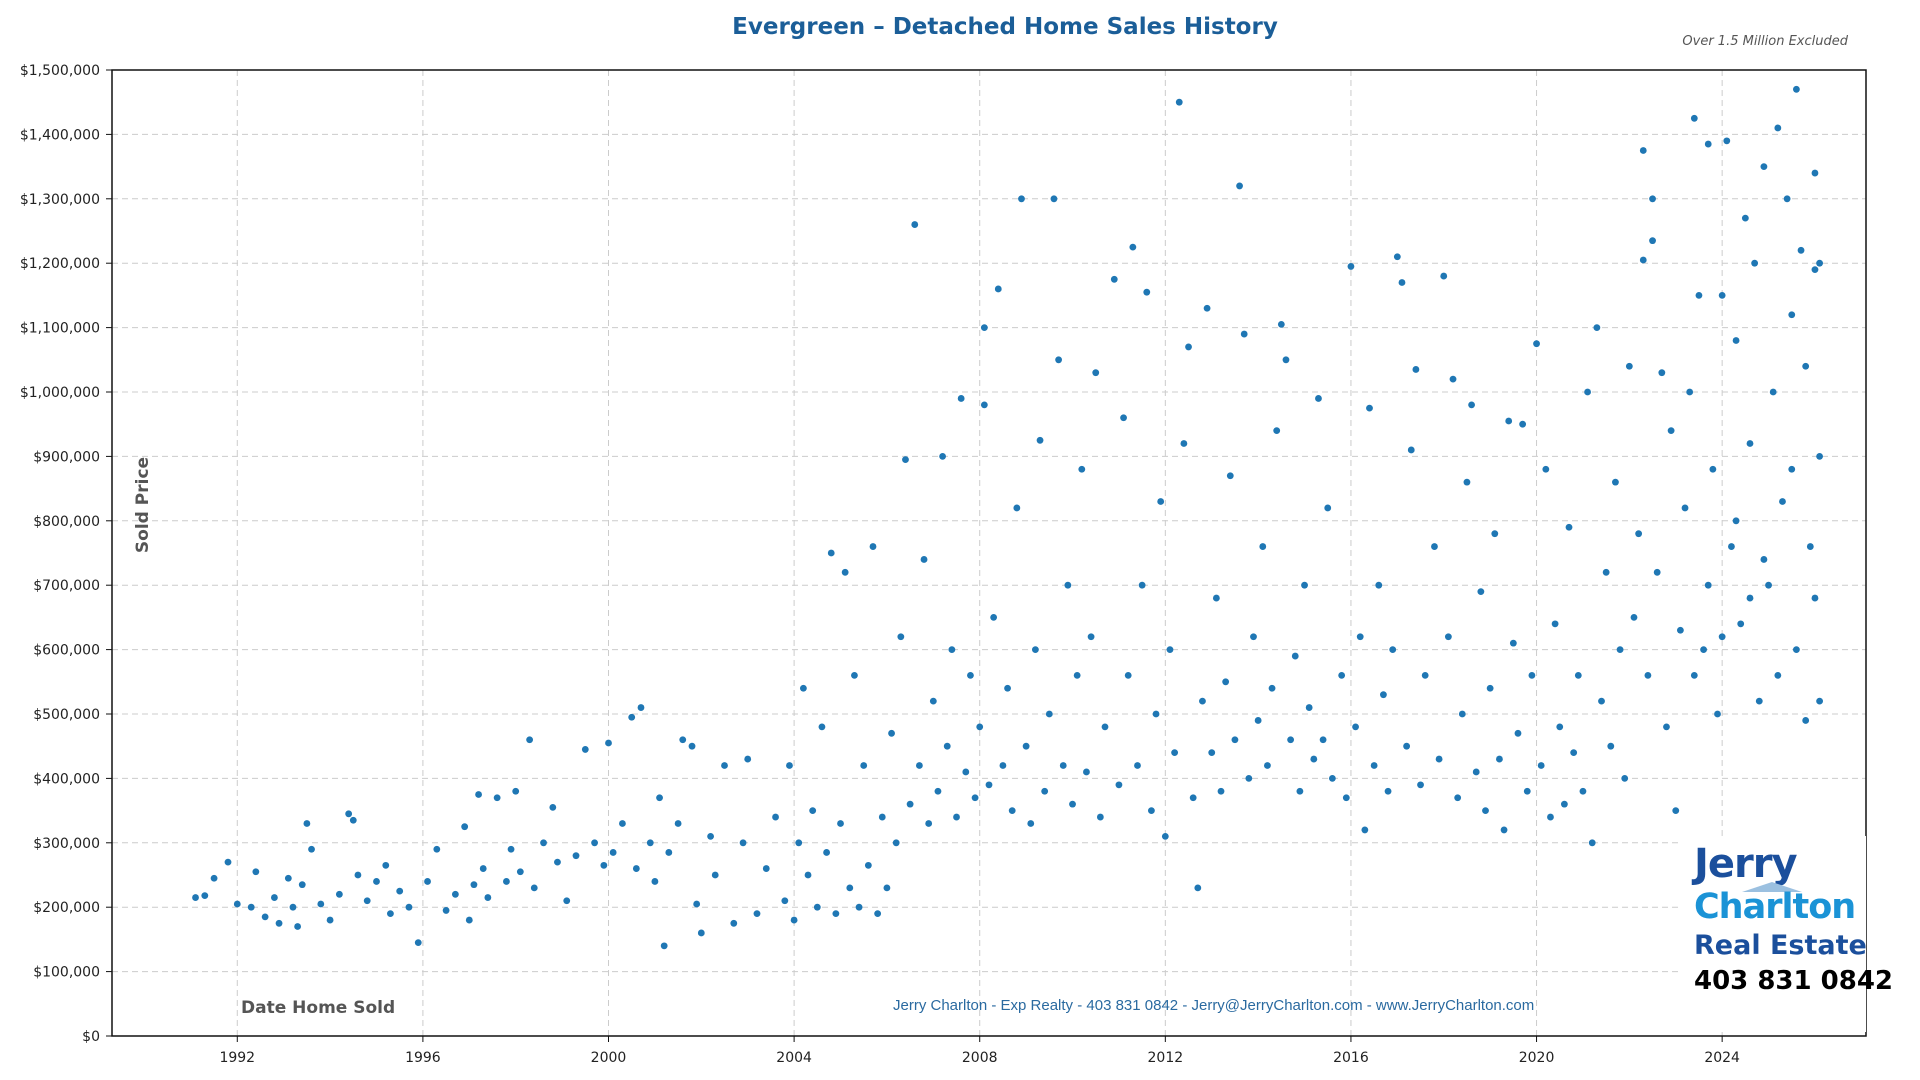 The height and width of the screenshot is (1080, 1920). Describe the element at coordinates (66, 908) in the screenshot. I see `y-tick-label: $200,000` at that location.